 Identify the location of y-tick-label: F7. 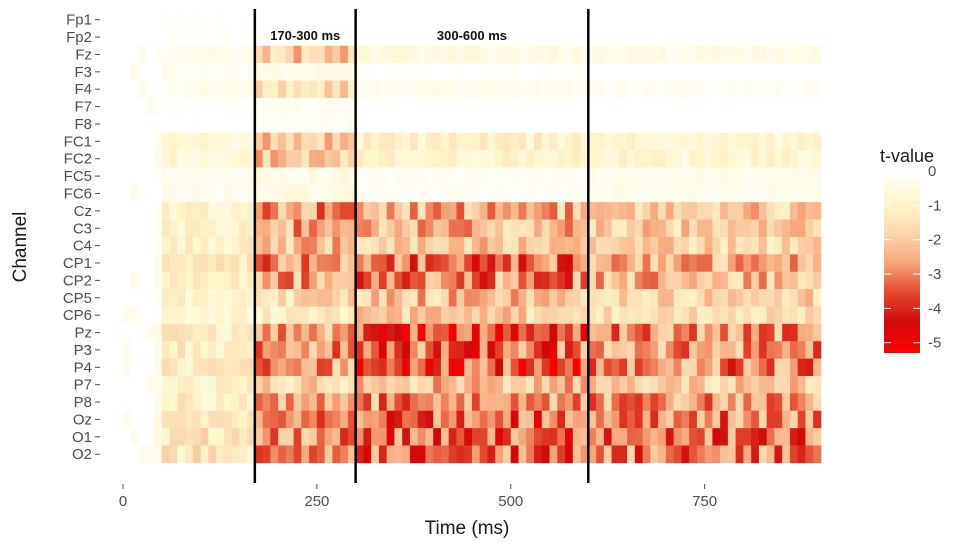
(83, 107).